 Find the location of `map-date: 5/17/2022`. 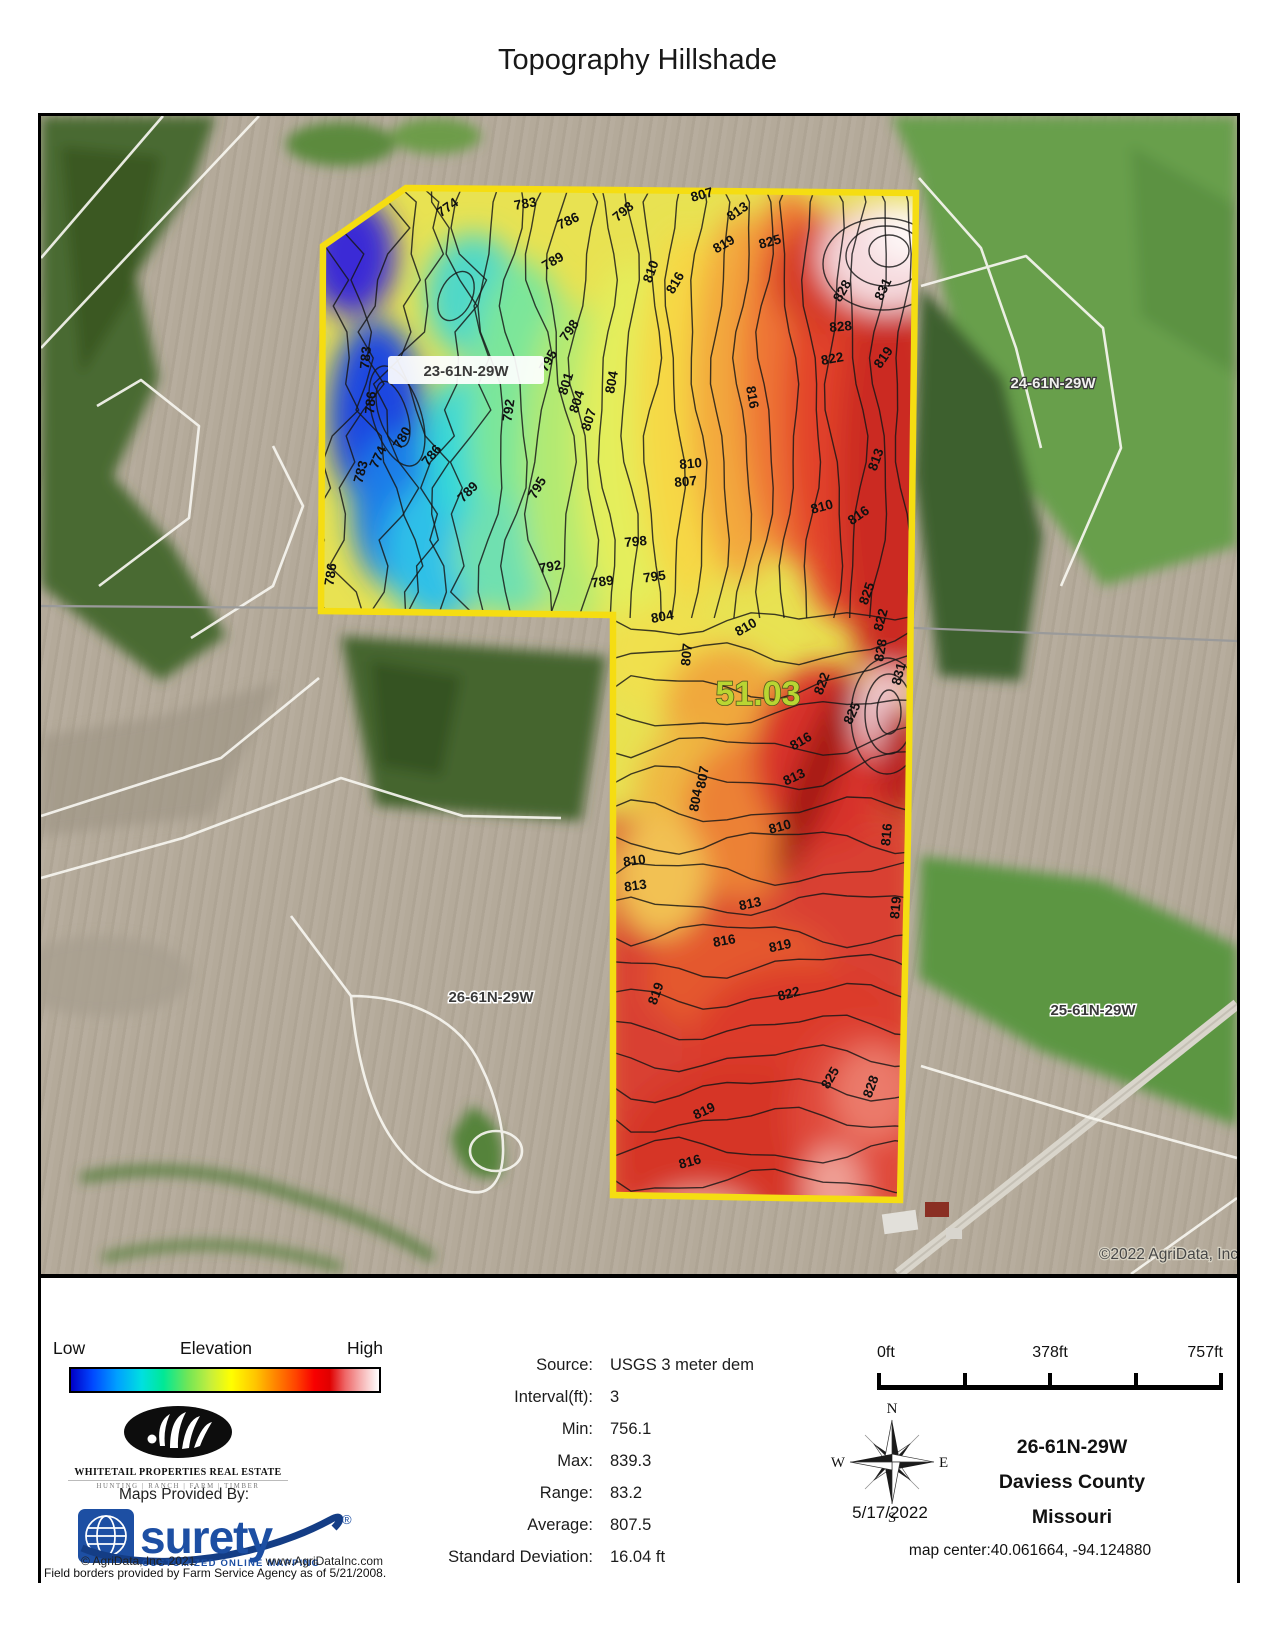

map-date: 5/17/2022 is located at coordinates (890, 1512).